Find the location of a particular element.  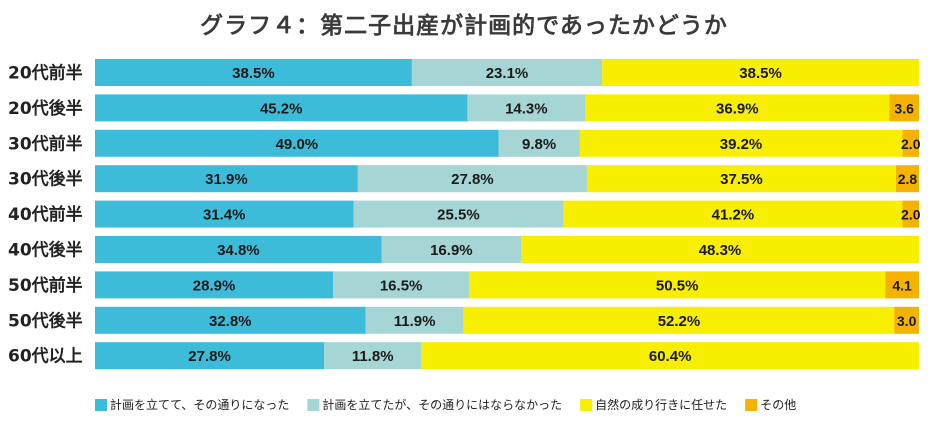

legend-label: 計画を立てて、その通りになった is located at coordinates (199, 404).